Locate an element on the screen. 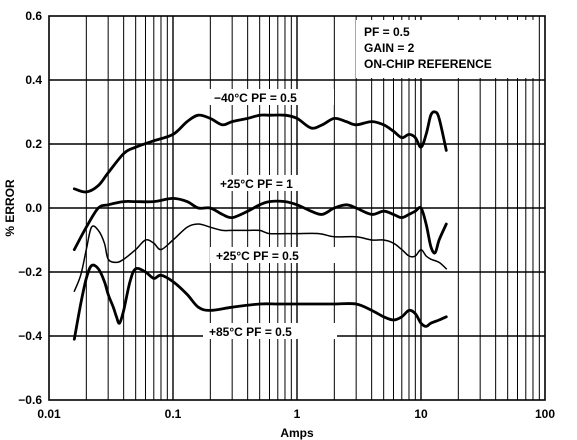  curve-25c-pf1 is located at coordinates (260, 226).